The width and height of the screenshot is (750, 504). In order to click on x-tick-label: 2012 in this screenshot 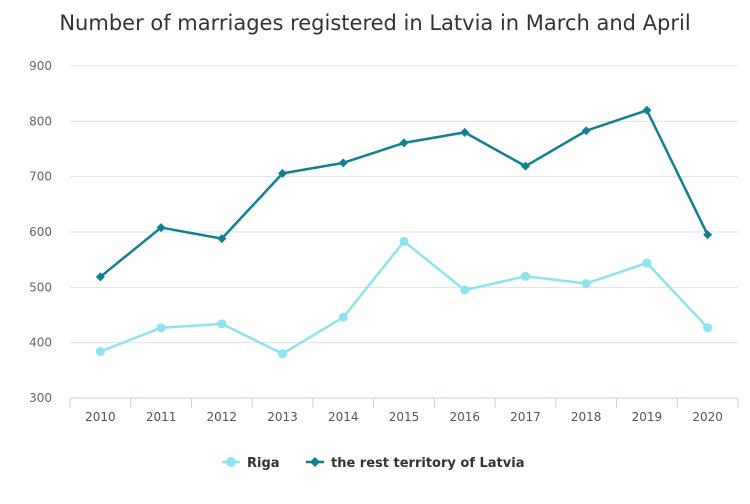, I will do `click(222, 417)`.